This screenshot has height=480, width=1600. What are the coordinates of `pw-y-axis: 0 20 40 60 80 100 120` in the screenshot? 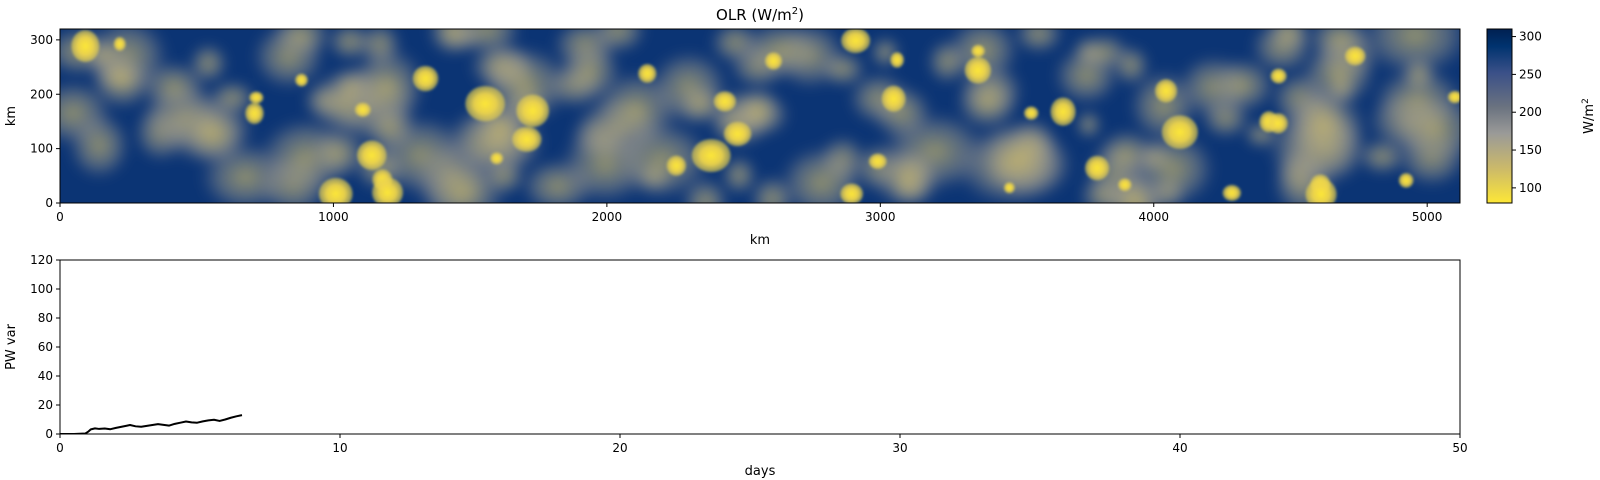 It's located at (45, 347).